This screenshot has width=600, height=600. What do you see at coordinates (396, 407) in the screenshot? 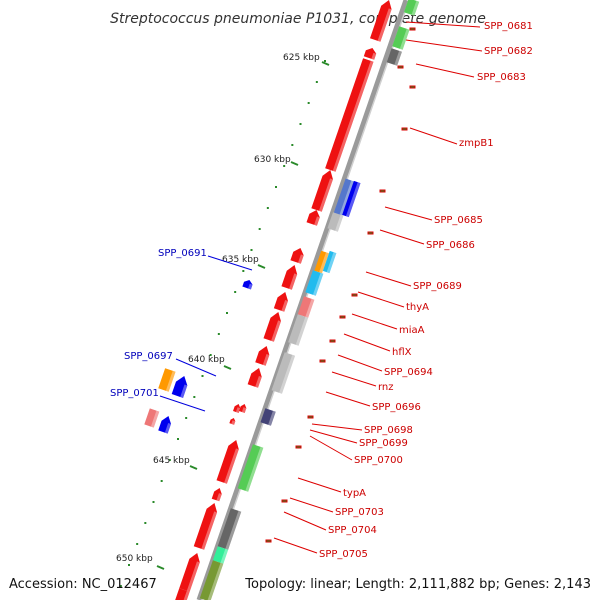
I see `gene-label-spp-0696: SPP_0696` at bounding box center [396, 407].